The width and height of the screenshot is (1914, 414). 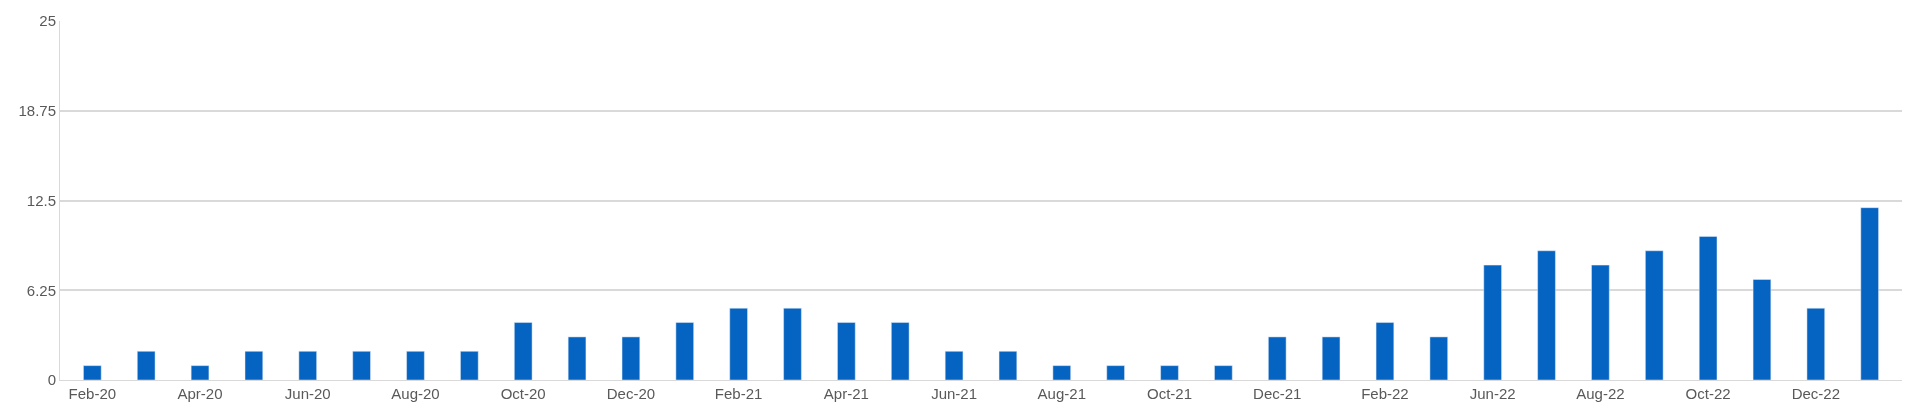 What do you see at coordinates (200, 393) in the screenshot?
I see `x-tick-label: Apr-20` at bounding box center [200, 393].